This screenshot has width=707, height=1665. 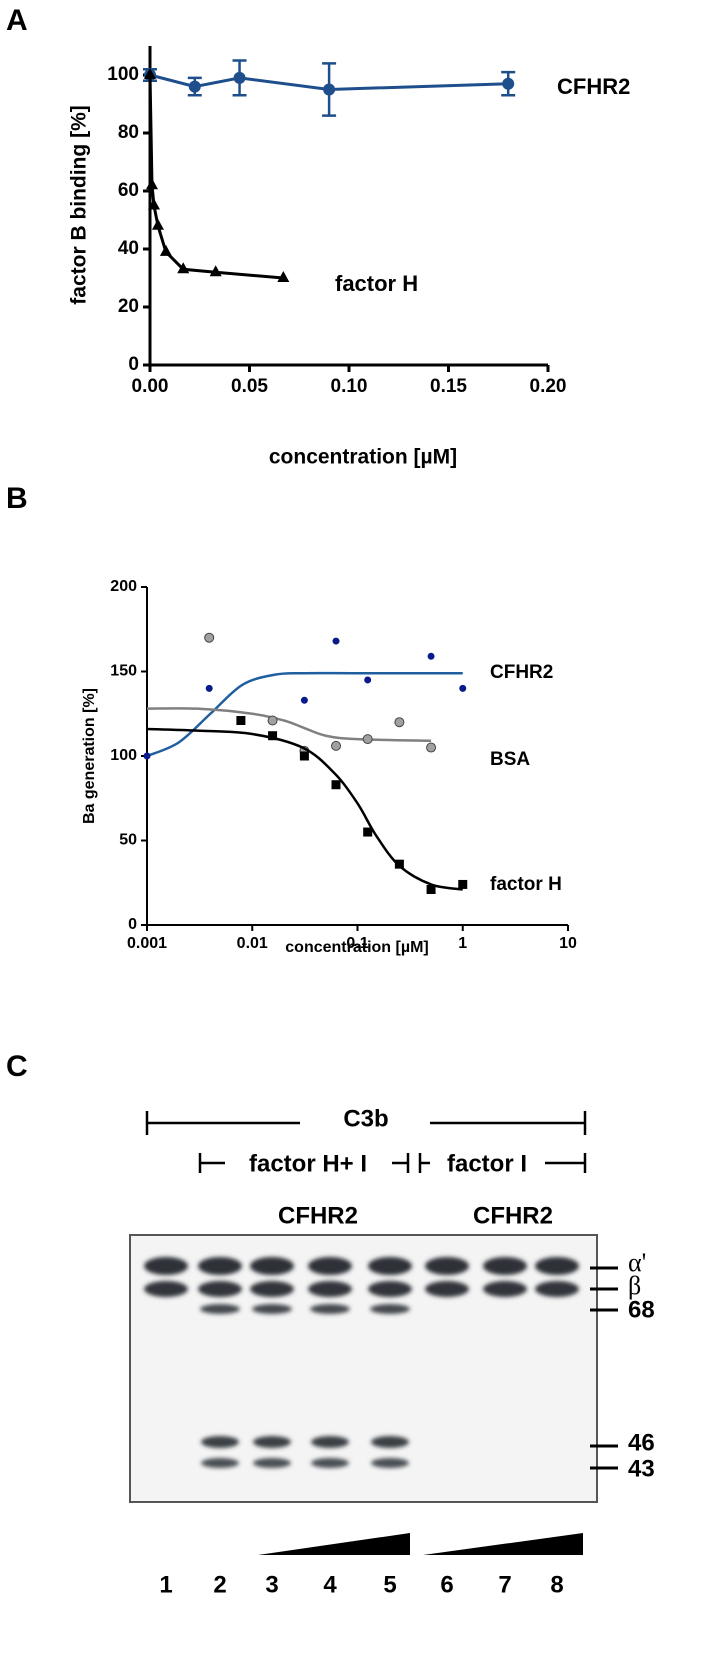 I want to click on group-label: factor I, so click(x=487, y=1163).